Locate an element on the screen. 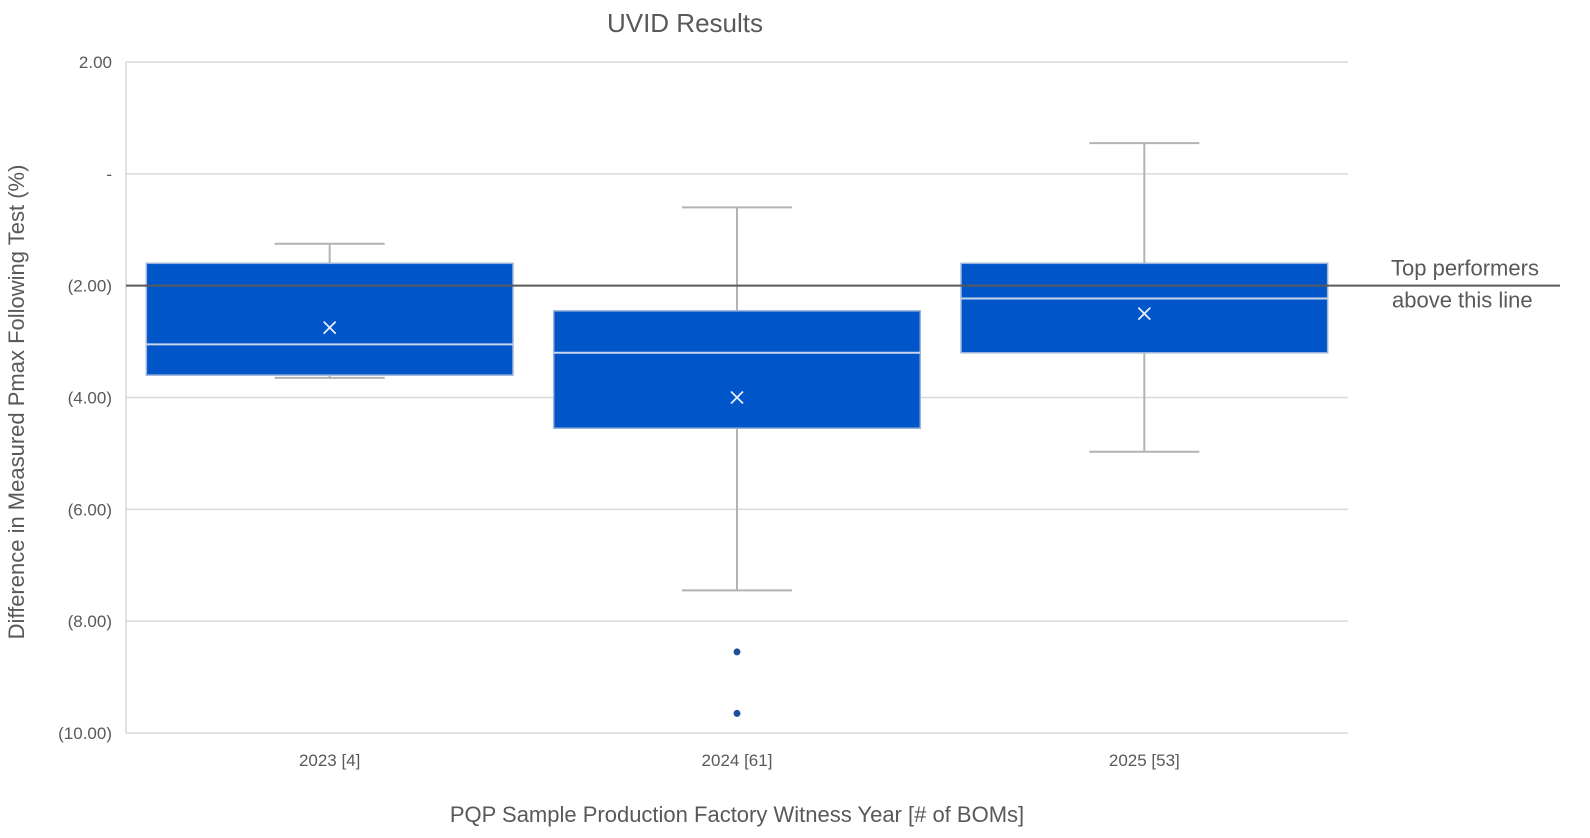 Image resolution: width=1590 pixels, height=838 pixels. y-tick-label: (2.00) is located at coordinates (90, 286).